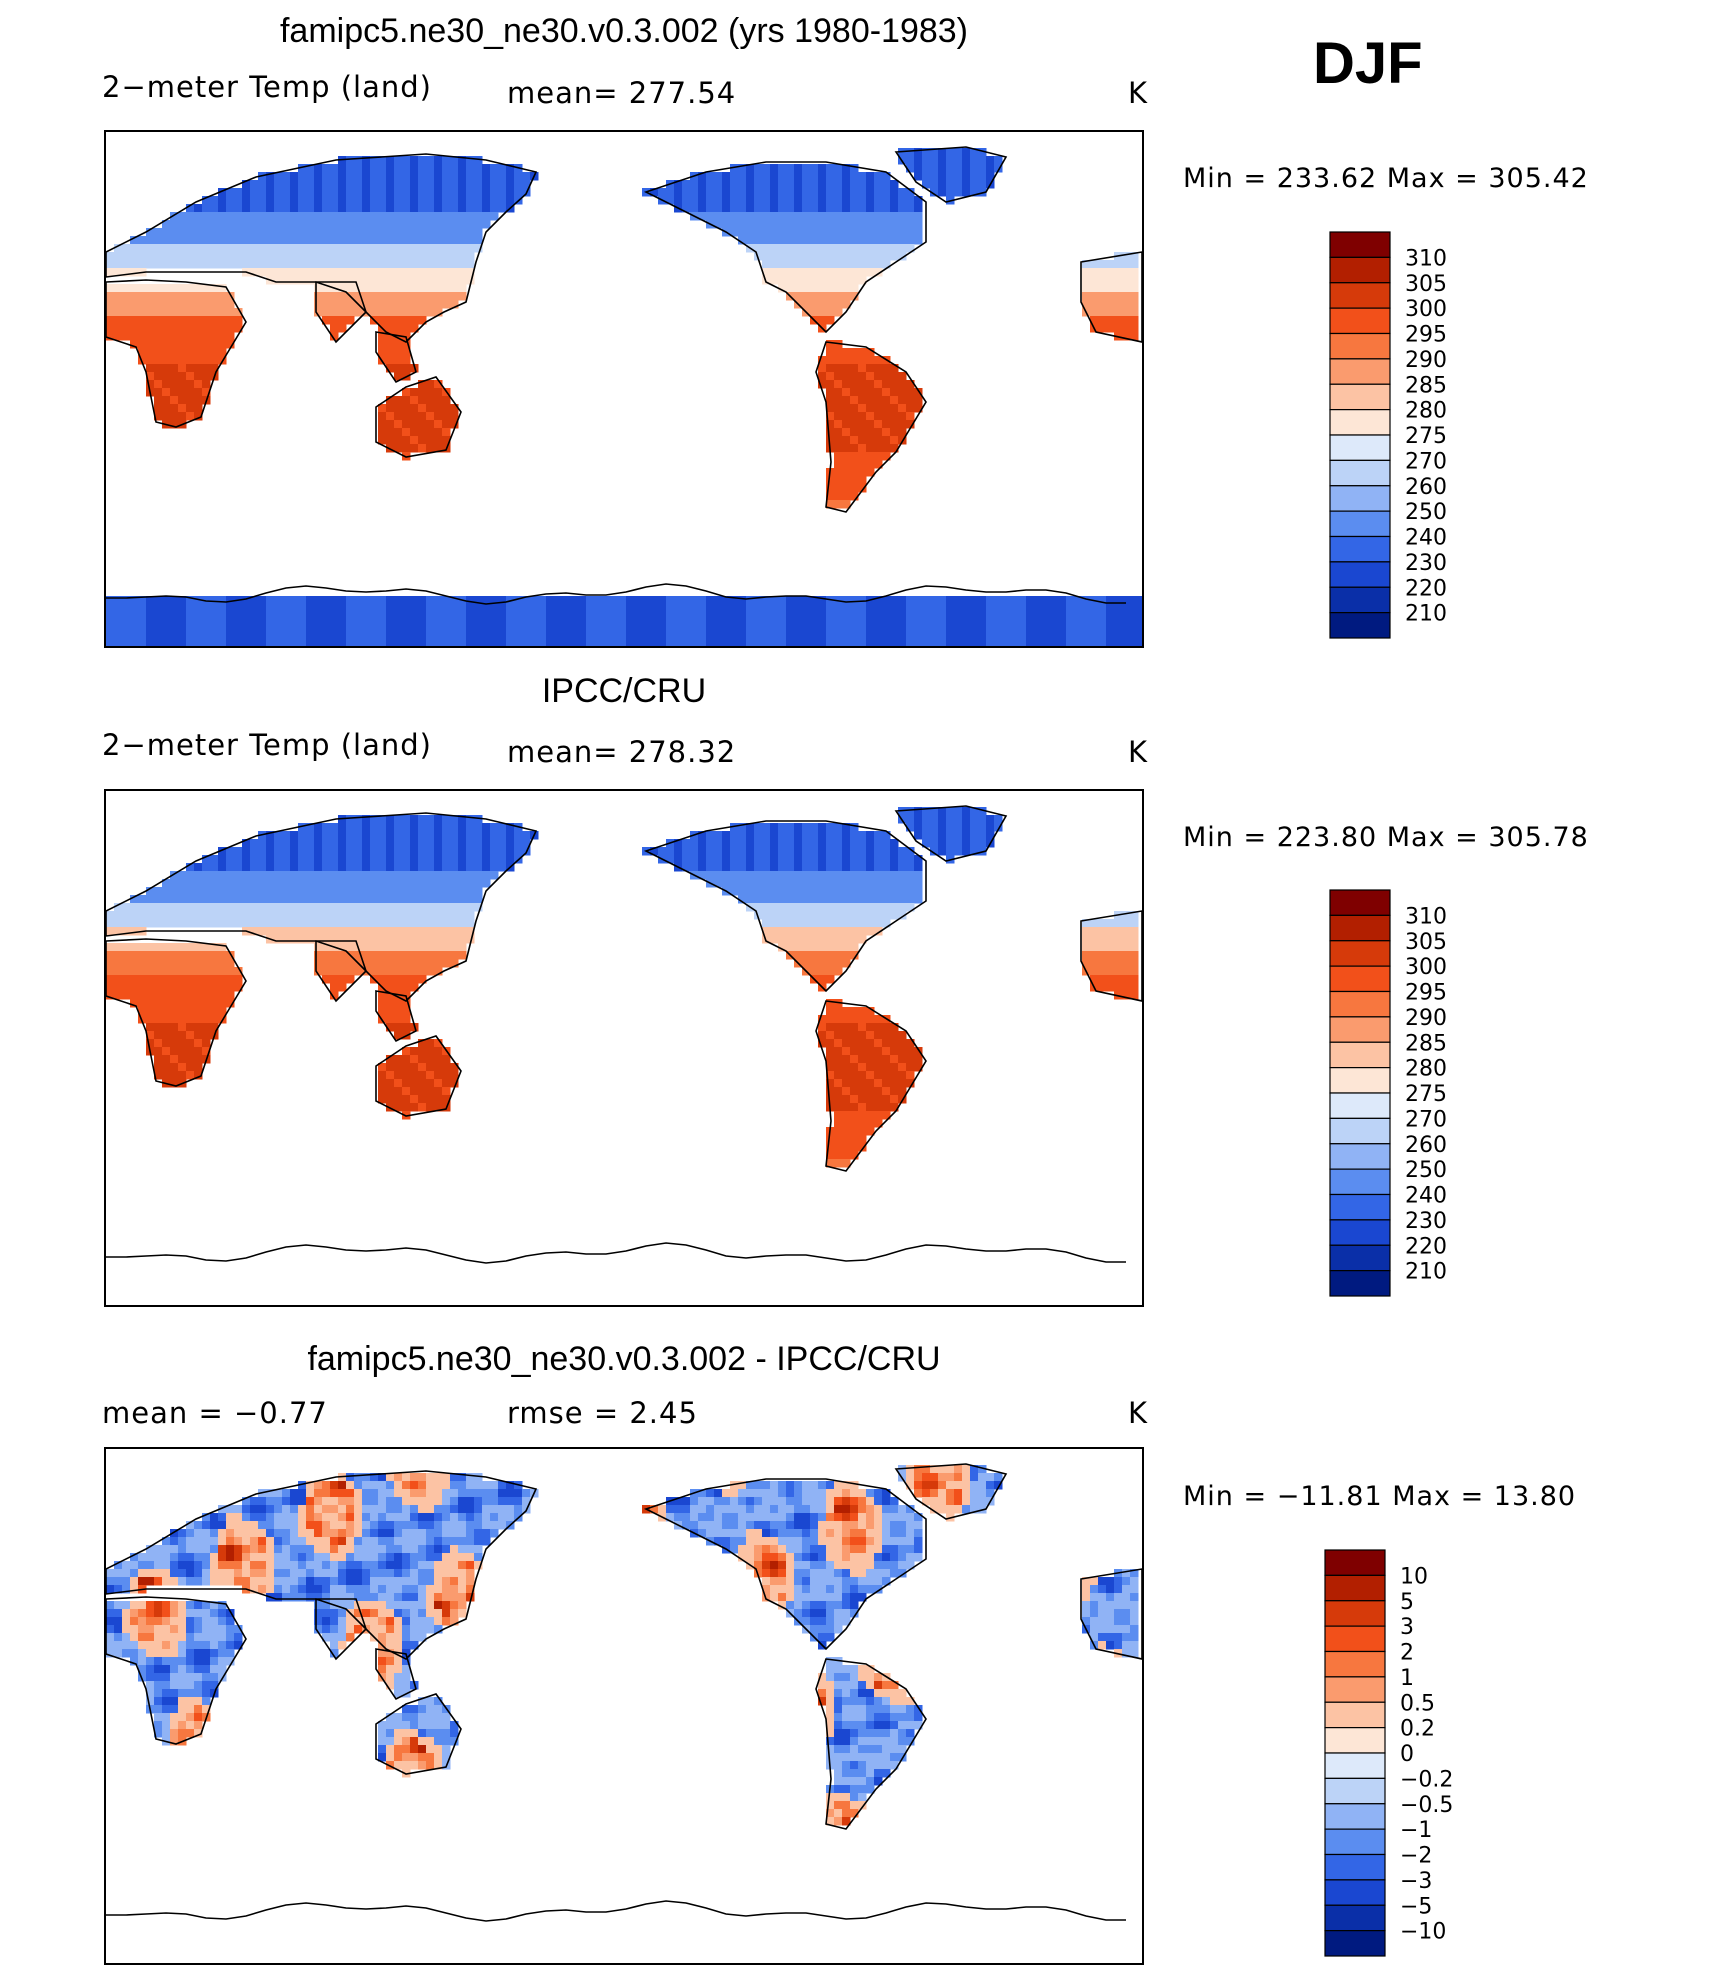  I want to click on colorbar-tick-label: 290, so click(1426, 1018).